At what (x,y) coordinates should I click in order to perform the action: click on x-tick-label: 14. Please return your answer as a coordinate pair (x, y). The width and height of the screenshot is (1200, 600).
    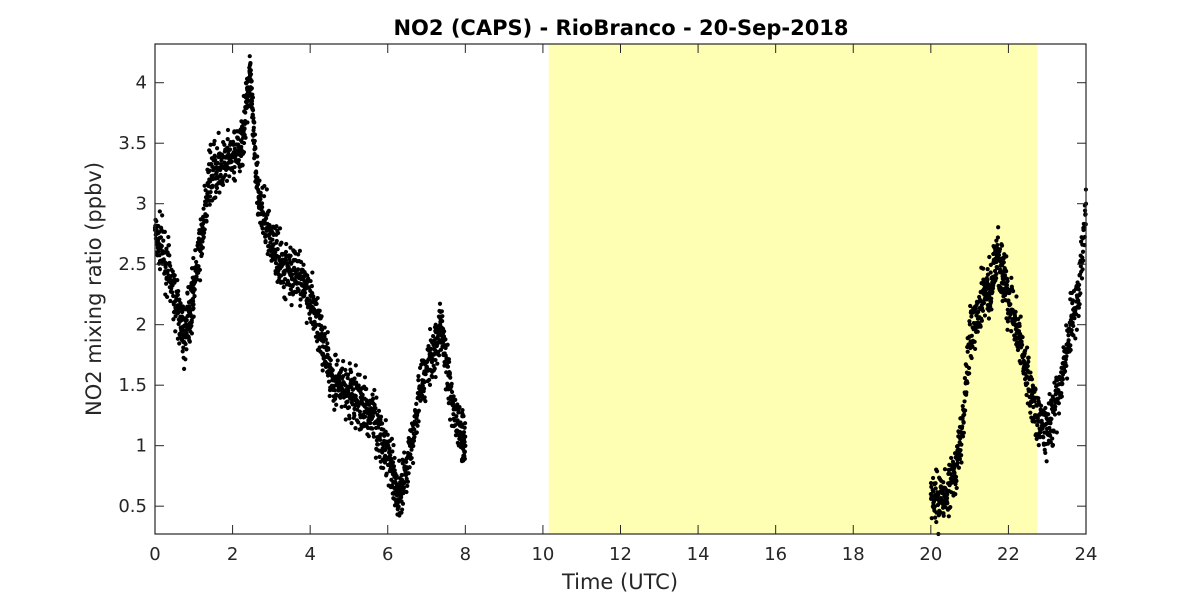
    Looking at the image, I should click on (698, 554).